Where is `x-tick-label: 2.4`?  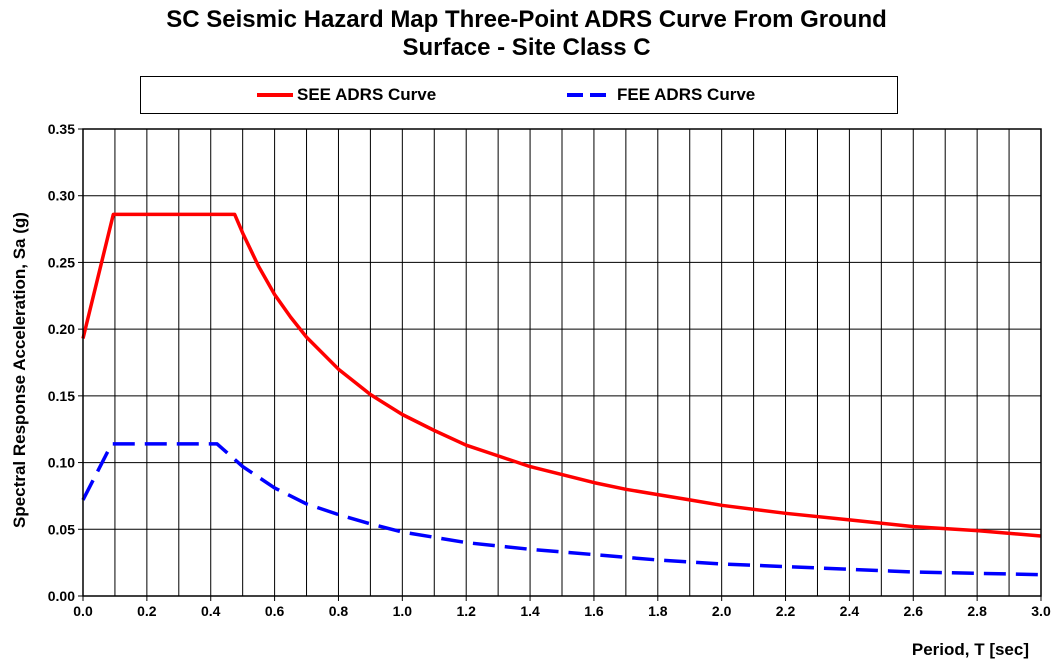 x-tick-label: 2.4 is located at coordinates (850, 611).